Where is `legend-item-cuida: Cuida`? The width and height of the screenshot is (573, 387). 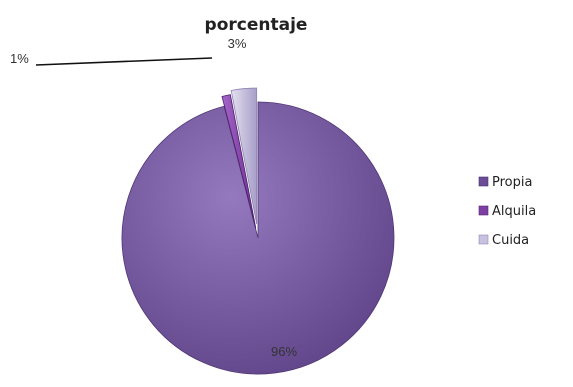 legend-item-cuida: Cuida is located at coordinates (503, 240).